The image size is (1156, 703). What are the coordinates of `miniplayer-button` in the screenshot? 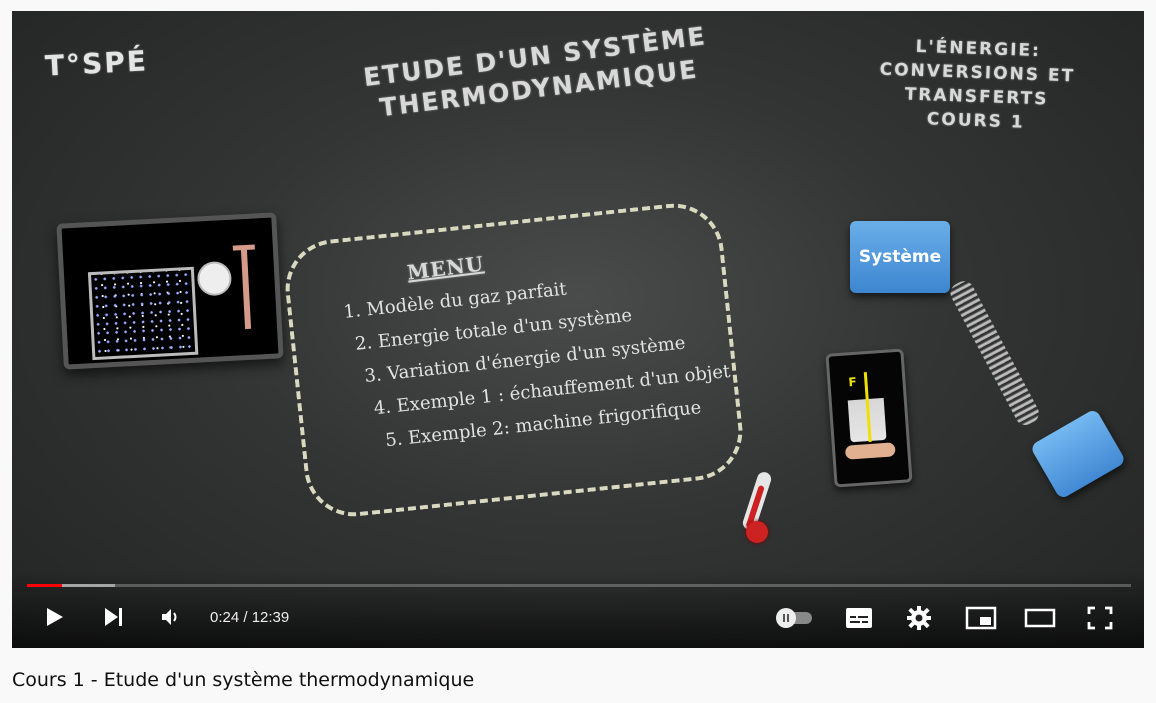 It's located at (981, 618).